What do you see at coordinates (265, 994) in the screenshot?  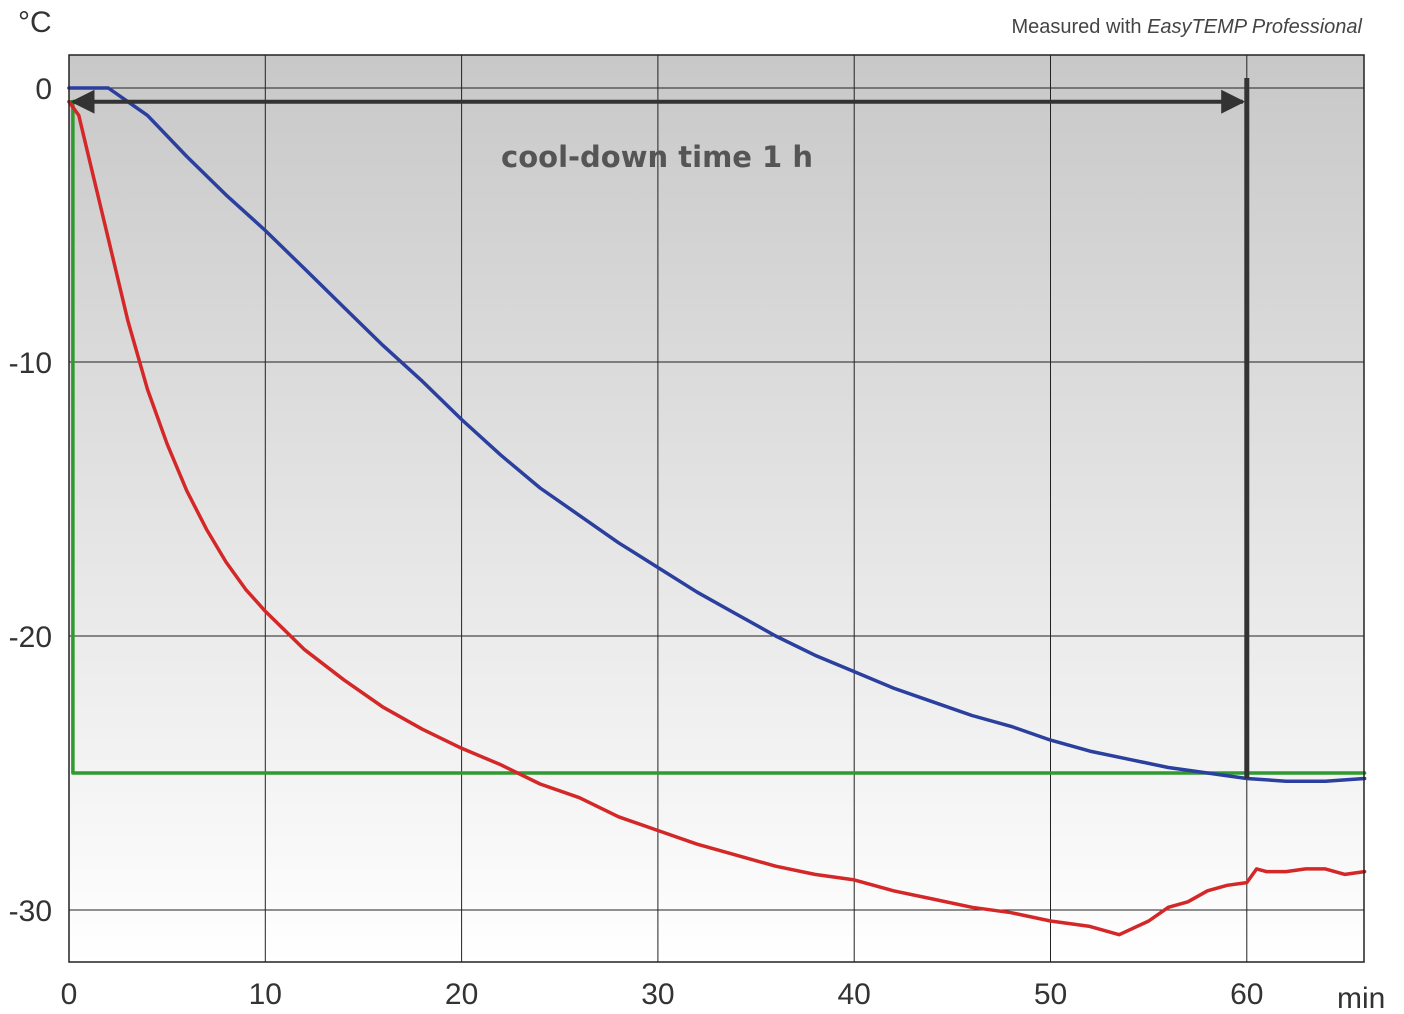 I see `x-tick-label: 10` at bounding box center [265, 994].